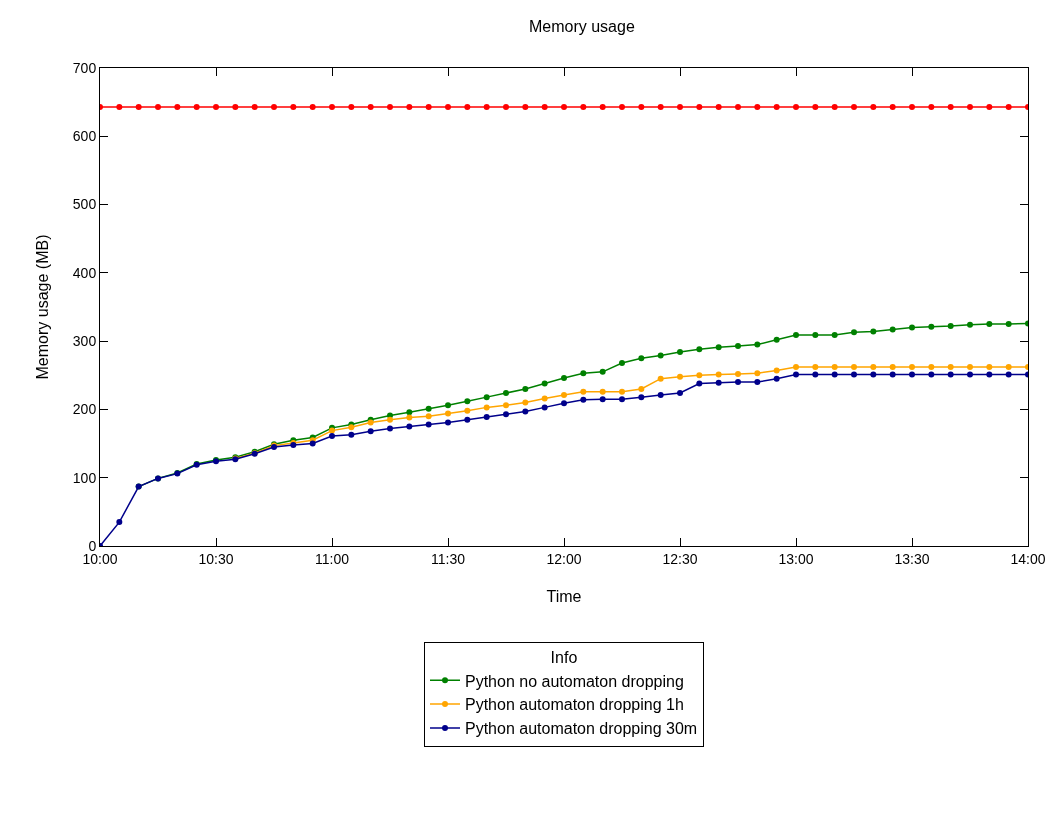 The height and width of the screenshot is (836, 1058). I want to click on legend-title: Info, so click(564, 658).